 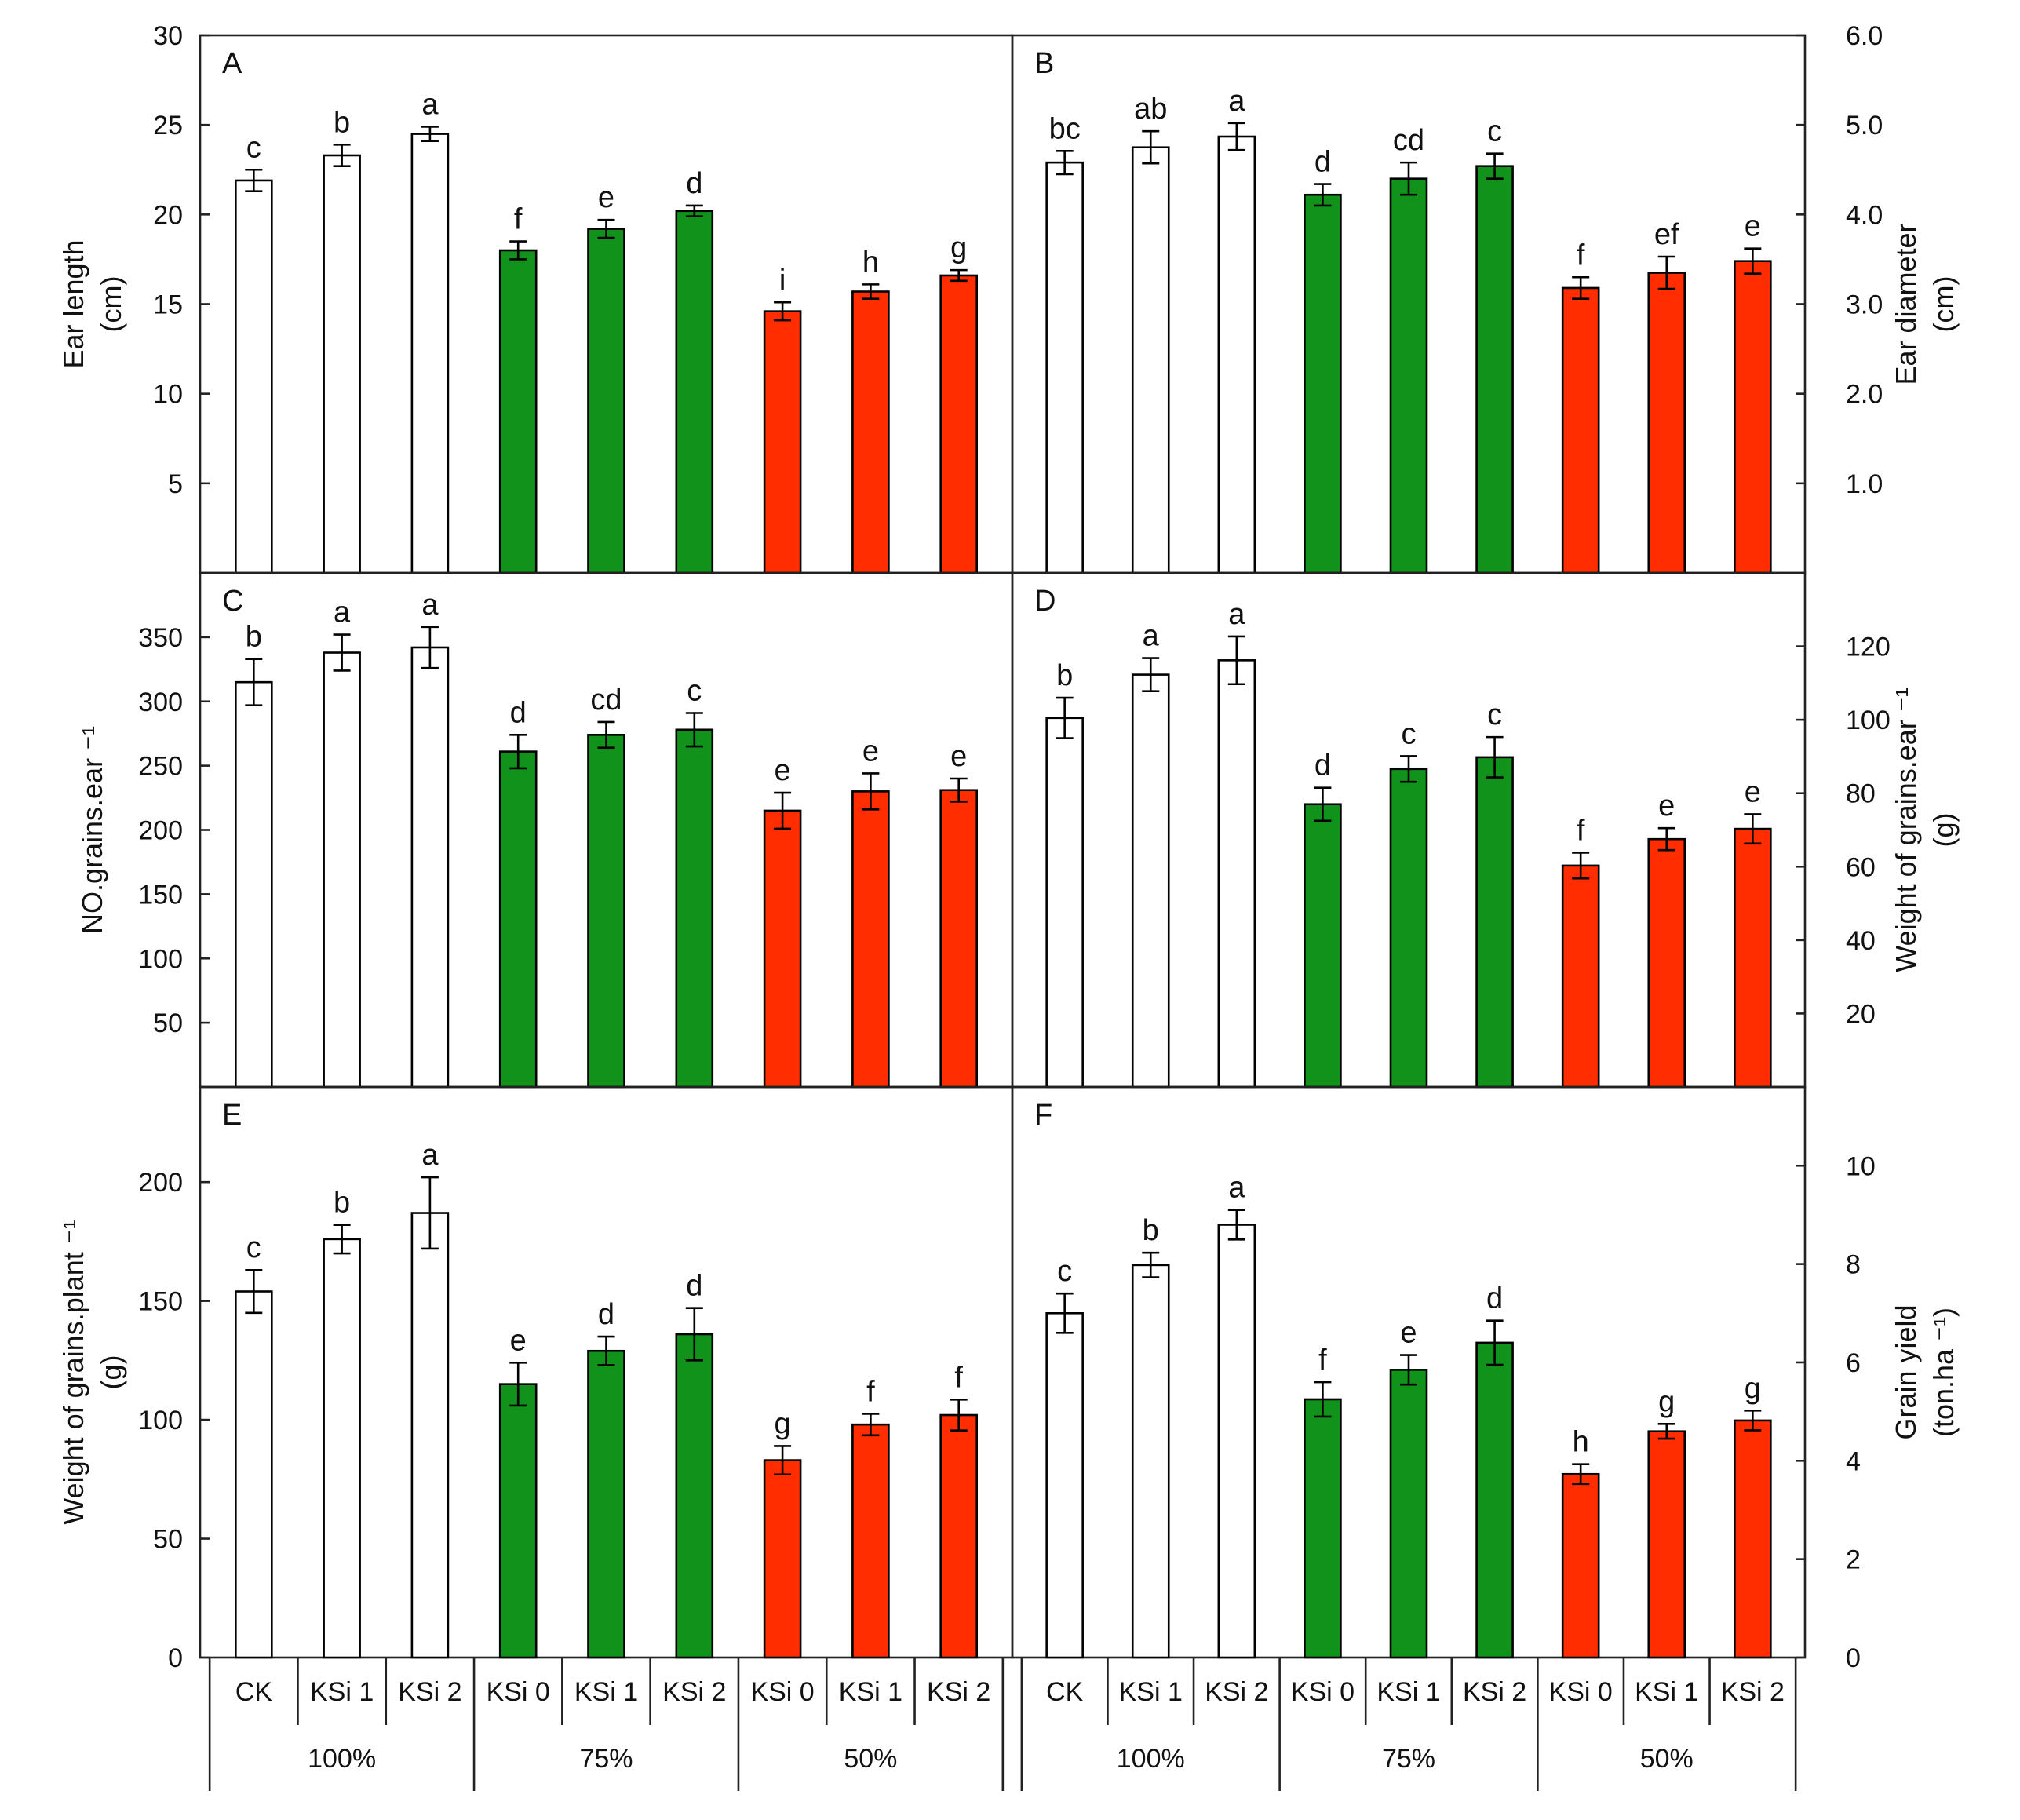 I want to click on y-tick-label: 60, so click(x=1861, y=867).